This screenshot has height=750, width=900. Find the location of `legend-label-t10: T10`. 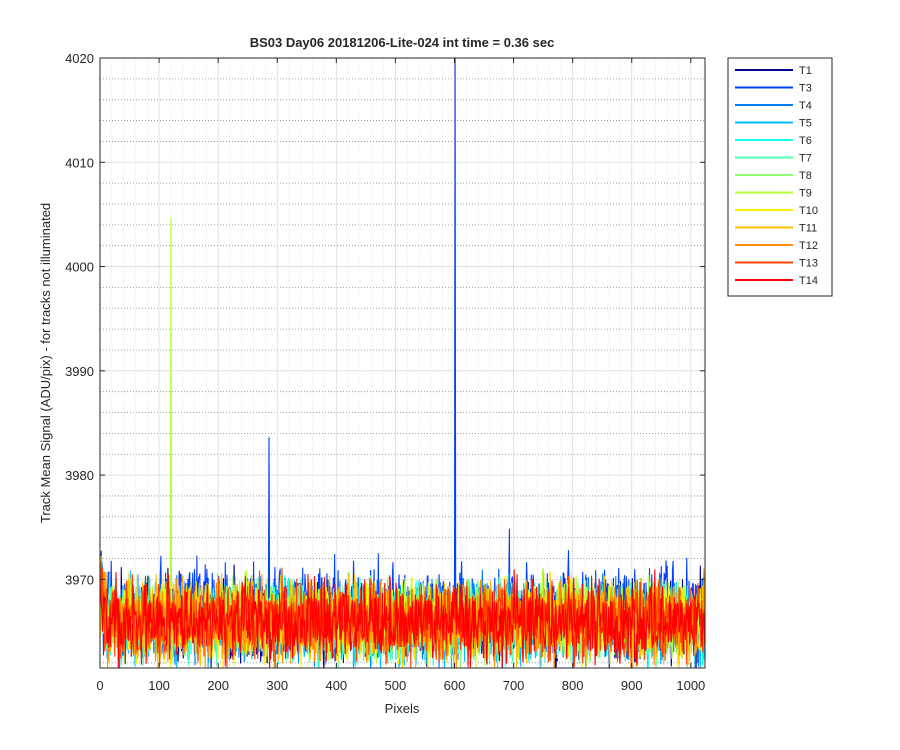

legend-label-t10: T10 is located at coordinates (808, 211).